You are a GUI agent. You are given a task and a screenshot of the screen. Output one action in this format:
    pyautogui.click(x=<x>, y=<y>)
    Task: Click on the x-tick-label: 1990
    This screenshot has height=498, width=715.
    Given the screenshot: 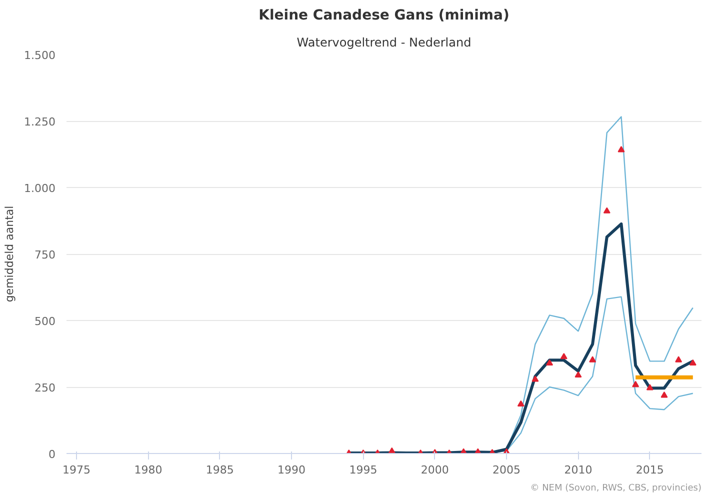 What is the action you would take?
    pyautogui.click(x=292, y=470)
    